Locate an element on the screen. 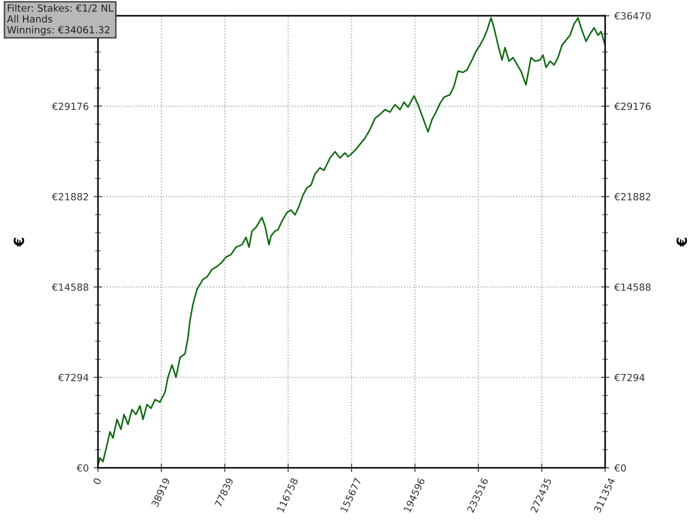 Image resolution: width=690 pixels, height=525 pixels. y-tick-label: €21882 is located at coordinates (70, 196).